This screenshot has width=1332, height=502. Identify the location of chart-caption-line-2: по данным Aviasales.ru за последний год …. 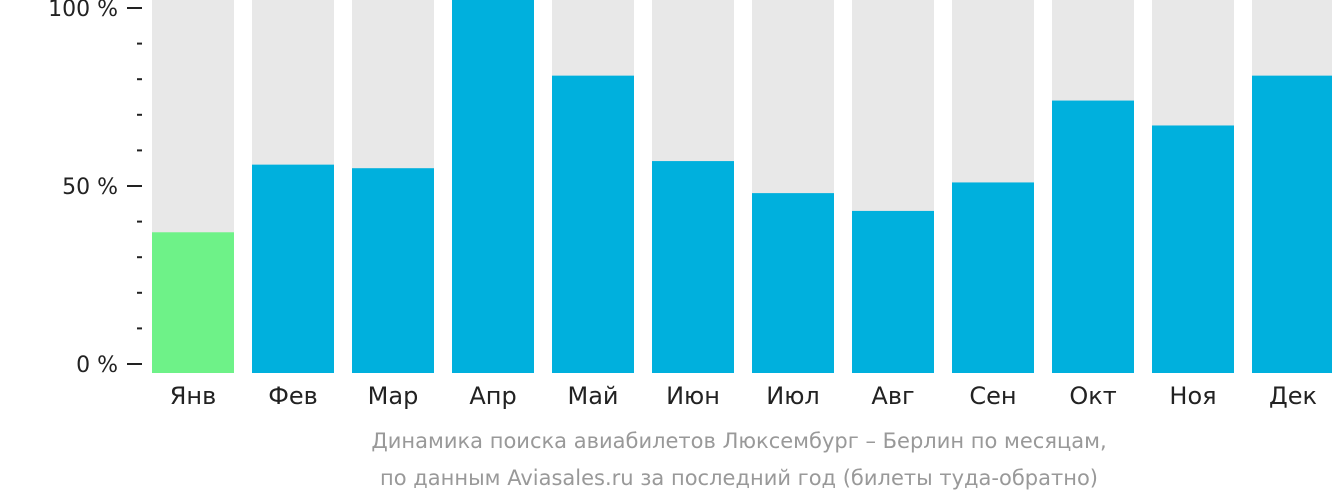
(739, 478).